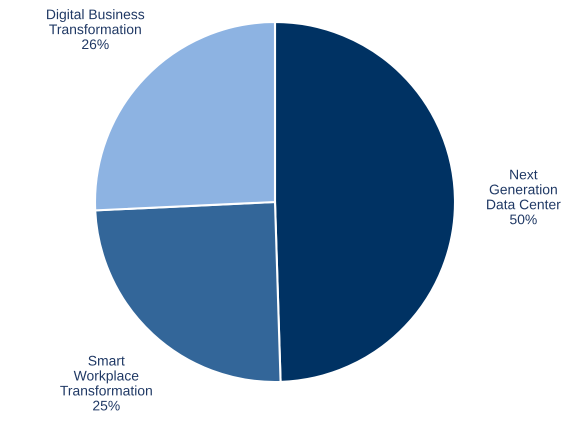 Image resolution: width=565 pixels, height=422 pixels. Describe the element at coordinates (106, 376) in the screenshot. I see `slice-label: Smart Workplace Transformation` at that location.